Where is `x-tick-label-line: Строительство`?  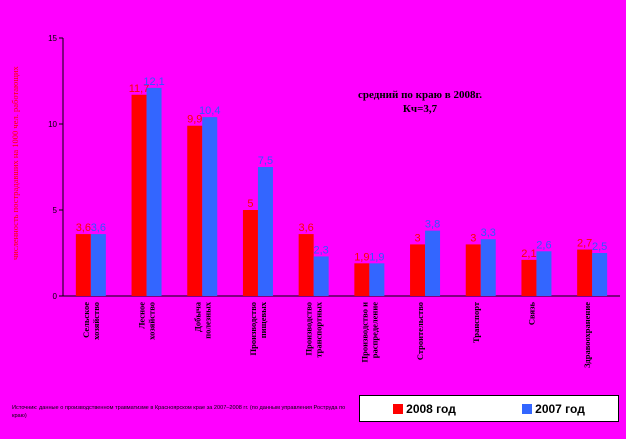 x-tick-label-line: Строительство is located at coordinates (420, 331).